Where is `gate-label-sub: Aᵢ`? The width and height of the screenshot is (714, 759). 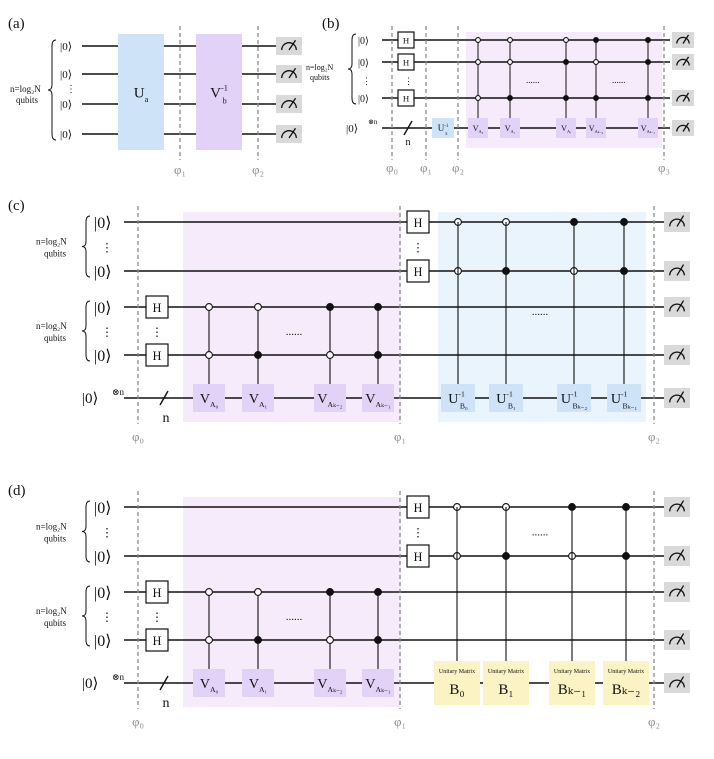
gate-label-sub: Aᵢ is located at coordinates (569, 131).